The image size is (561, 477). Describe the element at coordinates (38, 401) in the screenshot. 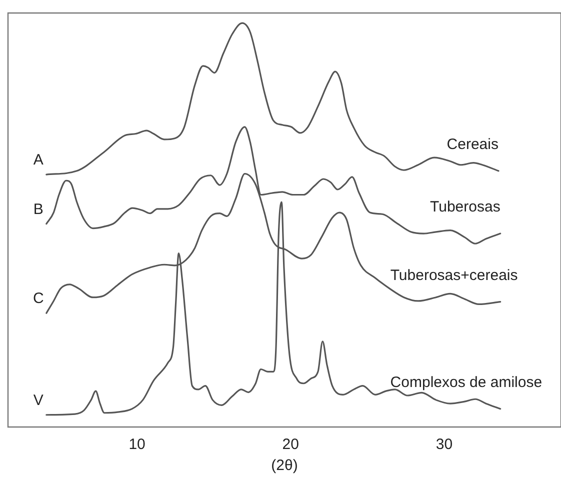

I see `annotation: V` at that location.